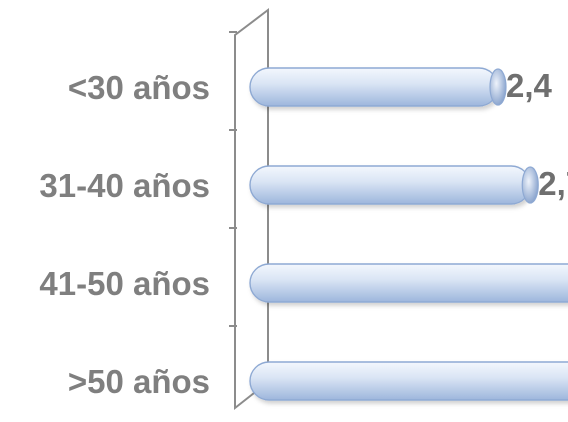 This screenshot has height=422, width=568. I want to click on value-label-2: 2,7, so click(553, 183).